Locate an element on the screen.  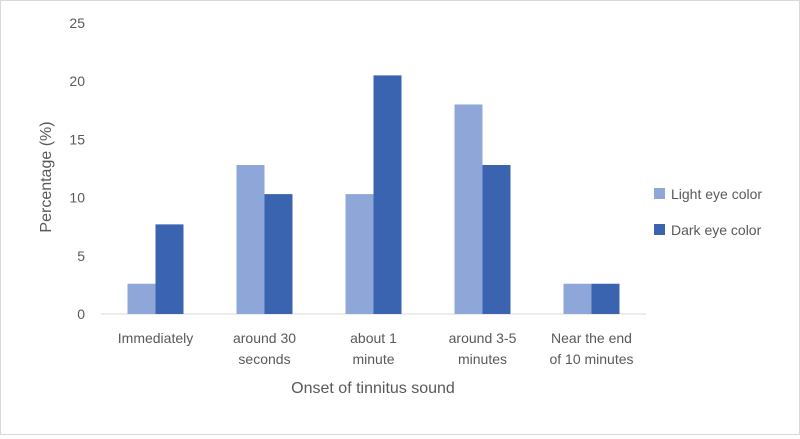
x-tick-label: minute is located at coordinates (373, 359).